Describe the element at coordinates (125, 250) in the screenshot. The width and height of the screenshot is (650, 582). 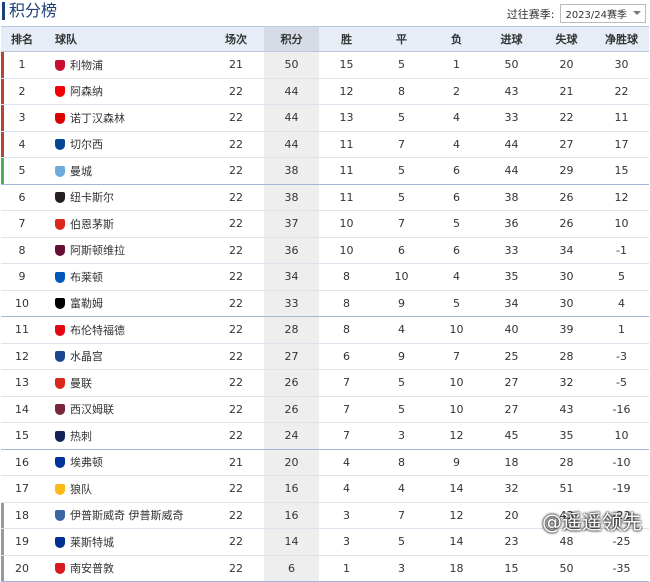
I see `team-cell: 阿斯顿维拉` at that location.